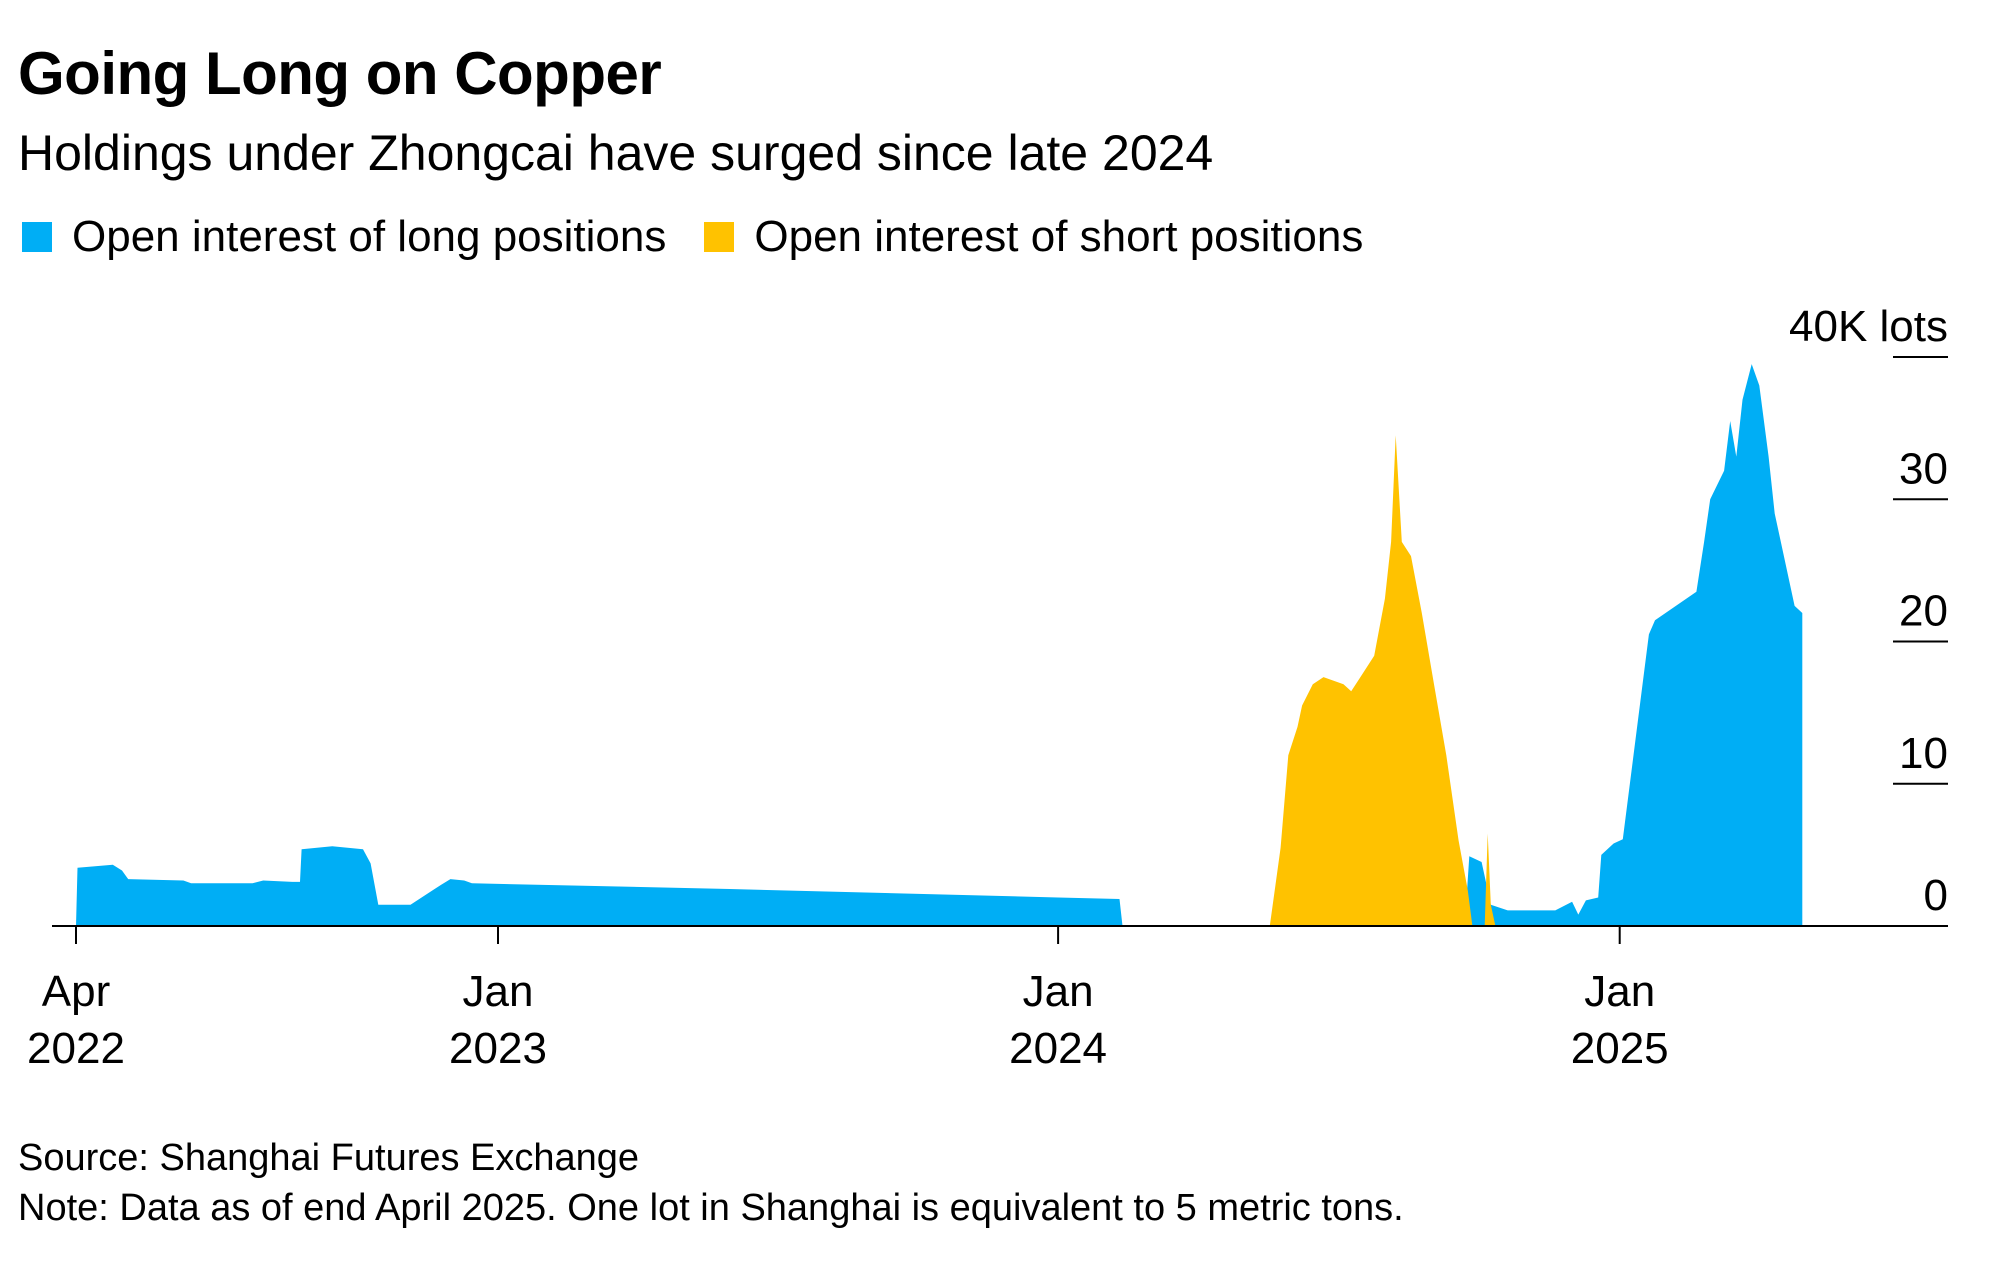 The width and height of the screenshot is (2000, 1285). What do you see at coordinates (1923, 611) in the screenshot?
I see `y-tick-label: 20` at bounding box center [1923, 611].